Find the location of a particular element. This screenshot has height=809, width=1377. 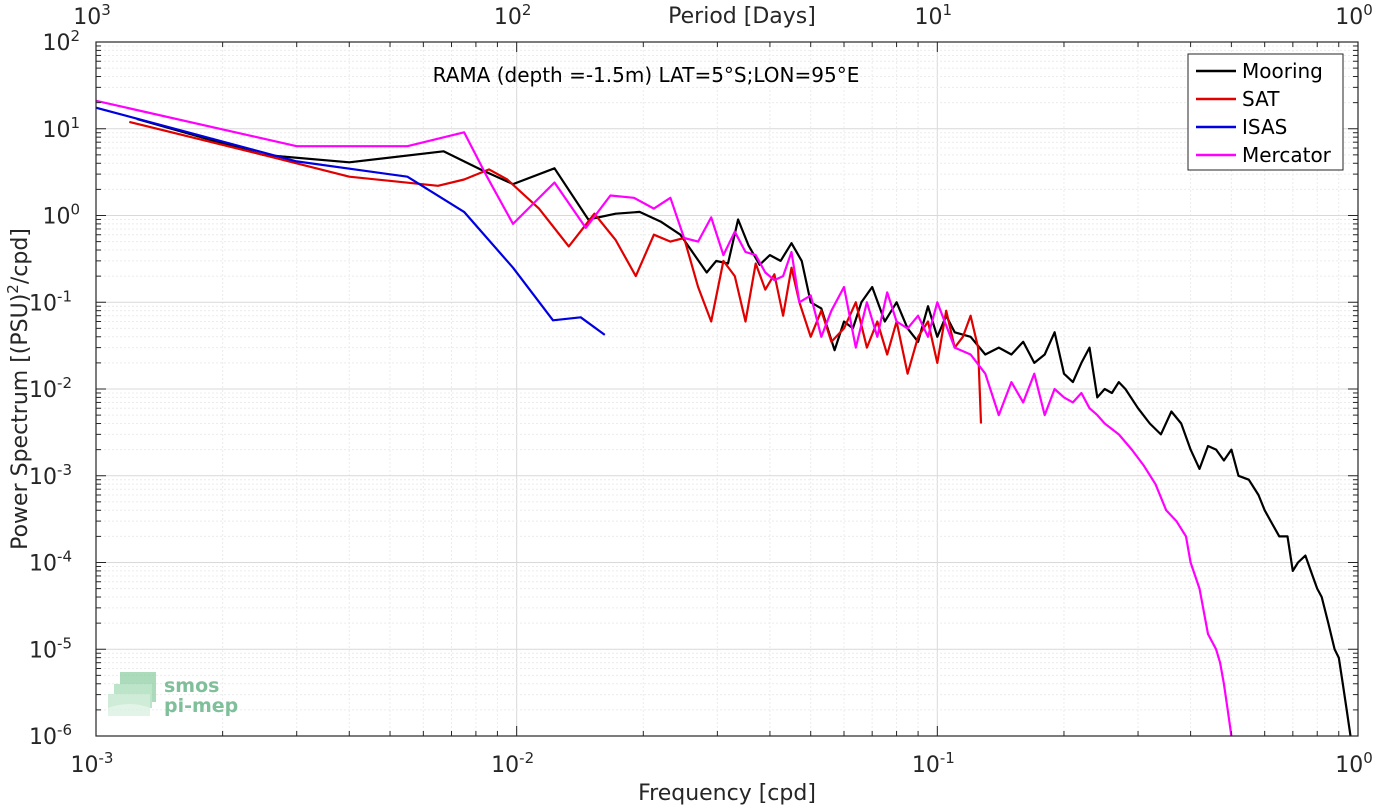

x-tick-label: 10⁻³ is located at coordinates (92, 763).